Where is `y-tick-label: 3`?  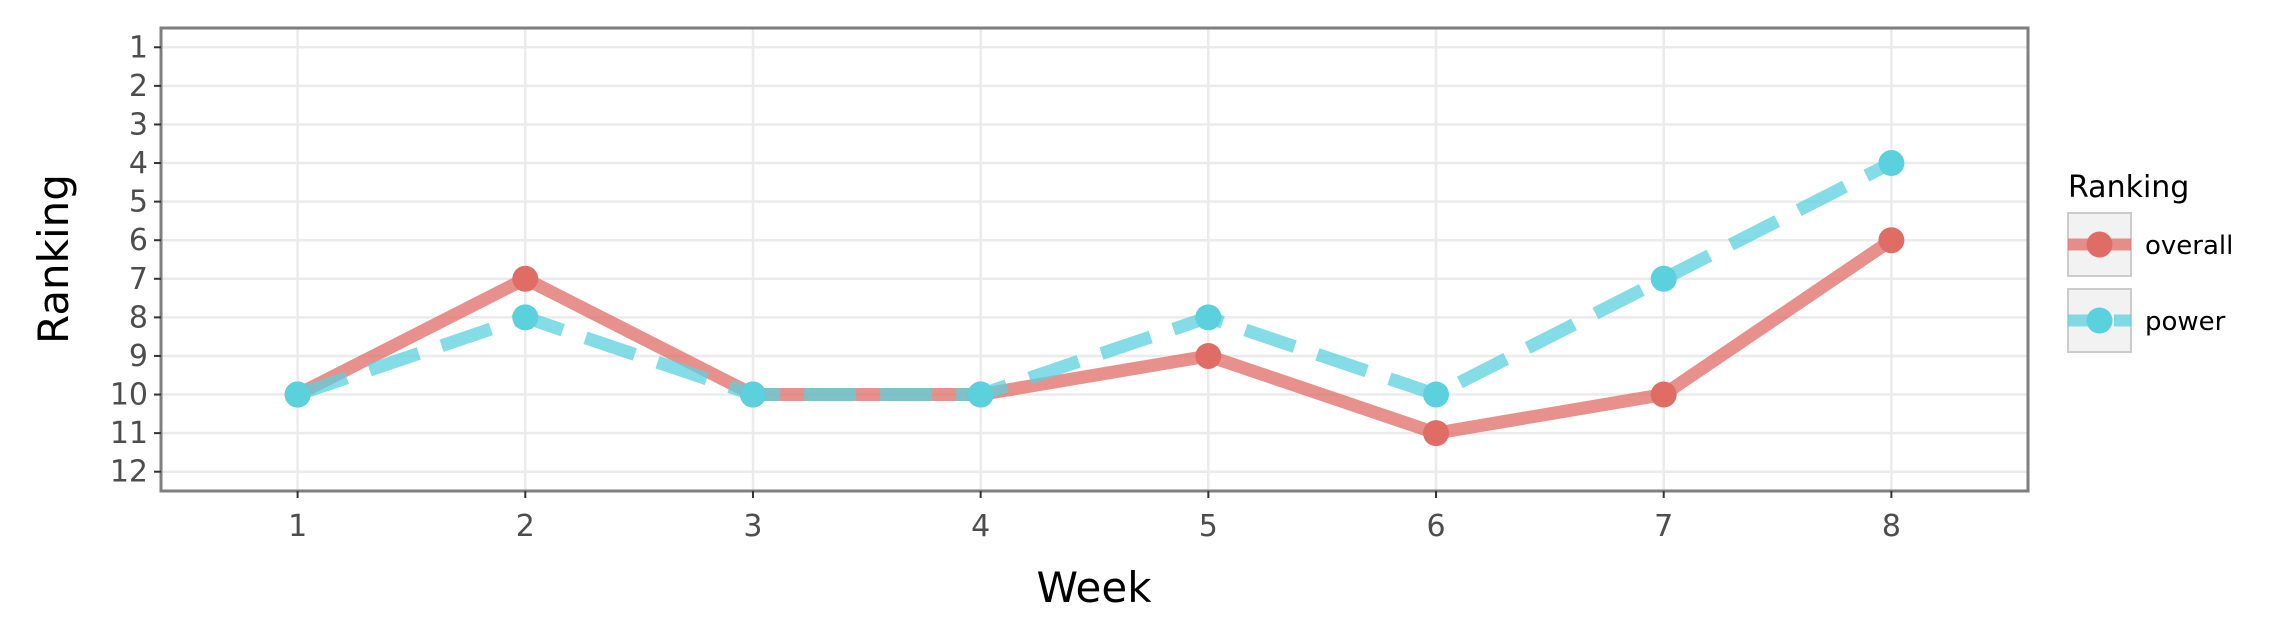 y-tick-label: 3 is located at coordinates (138, 124).